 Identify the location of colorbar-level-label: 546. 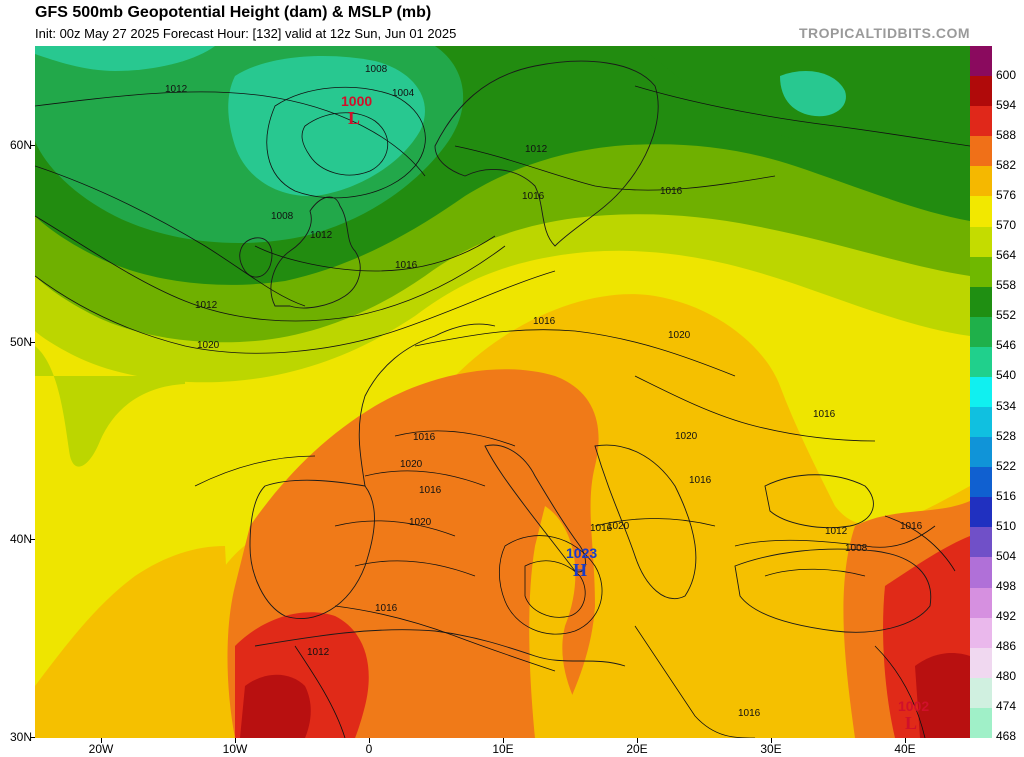
(1006, 345).